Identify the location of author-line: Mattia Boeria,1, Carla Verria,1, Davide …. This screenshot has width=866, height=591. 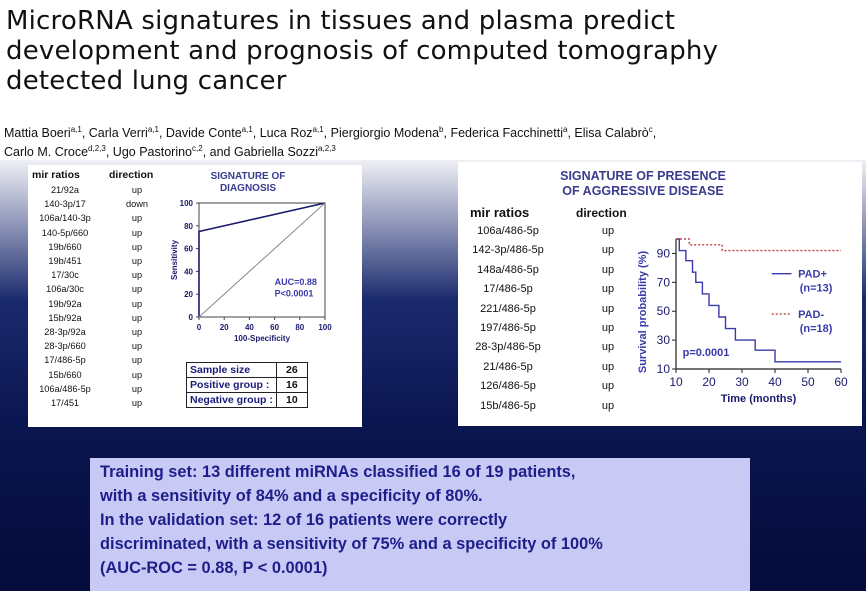
(330, 133).